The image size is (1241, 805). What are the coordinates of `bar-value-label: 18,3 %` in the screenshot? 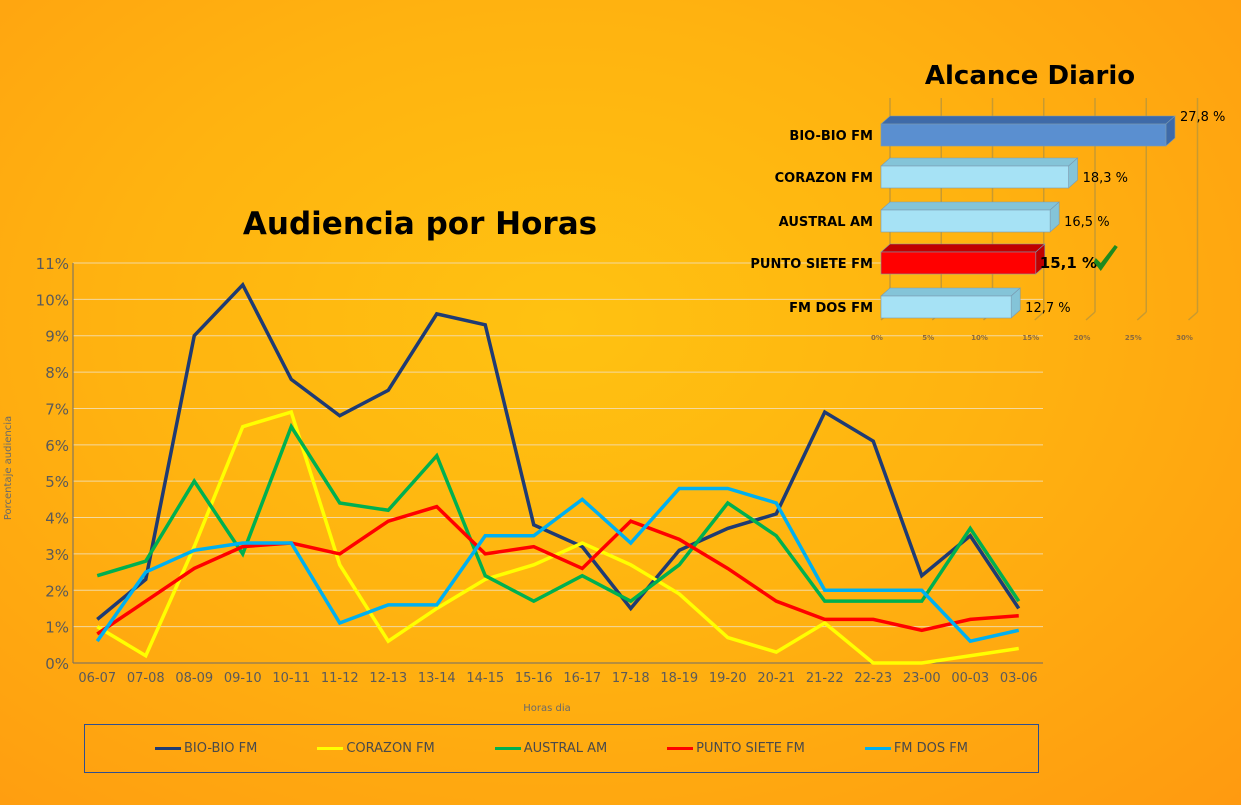 It's located at (1105, 178).